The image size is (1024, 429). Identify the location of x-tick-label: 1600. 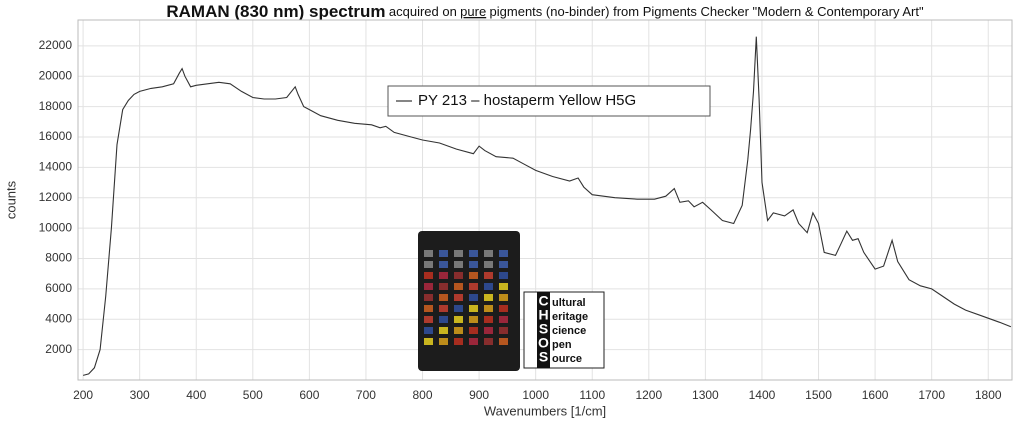
(875, 395).